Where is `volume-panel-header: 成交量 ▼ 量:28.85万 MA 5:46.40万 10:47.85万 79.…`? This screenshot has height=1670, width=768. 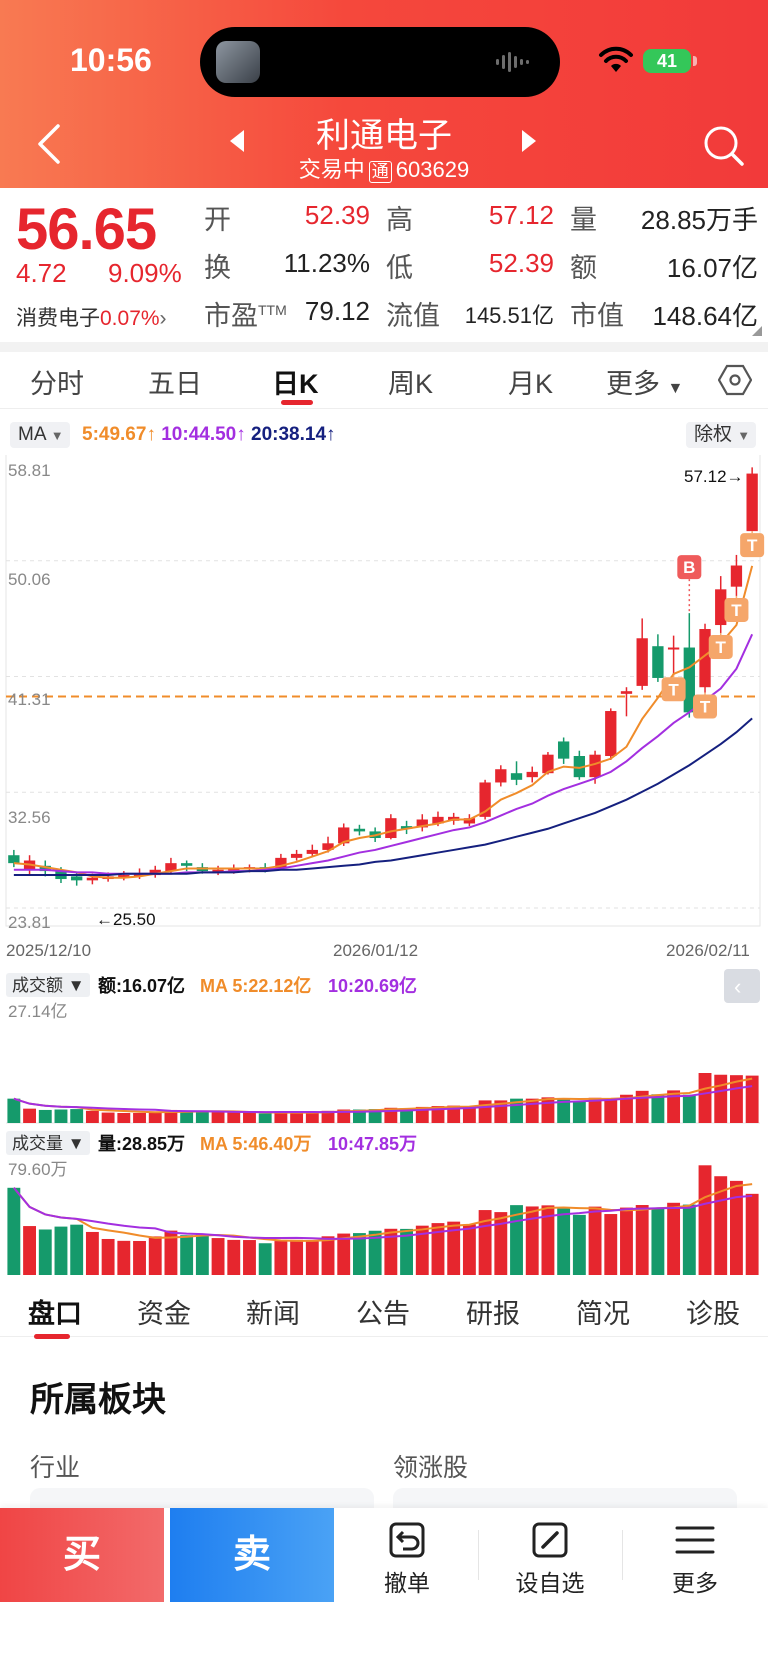
volume-panel-header: 成交量 ▼ 量:28.85万 MA 5:46.40万 10:47.85万 79.… is located at coordinates (211, 1155).